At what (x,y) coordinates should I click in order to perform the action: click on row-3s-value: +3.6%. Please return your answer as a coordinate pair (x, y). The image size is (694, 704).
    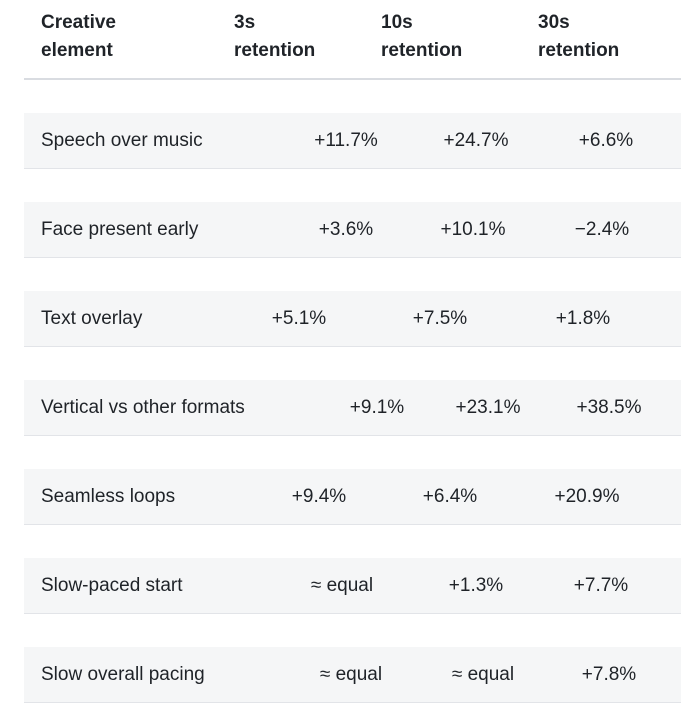
    Looking at the image, I should click on (346, 229).